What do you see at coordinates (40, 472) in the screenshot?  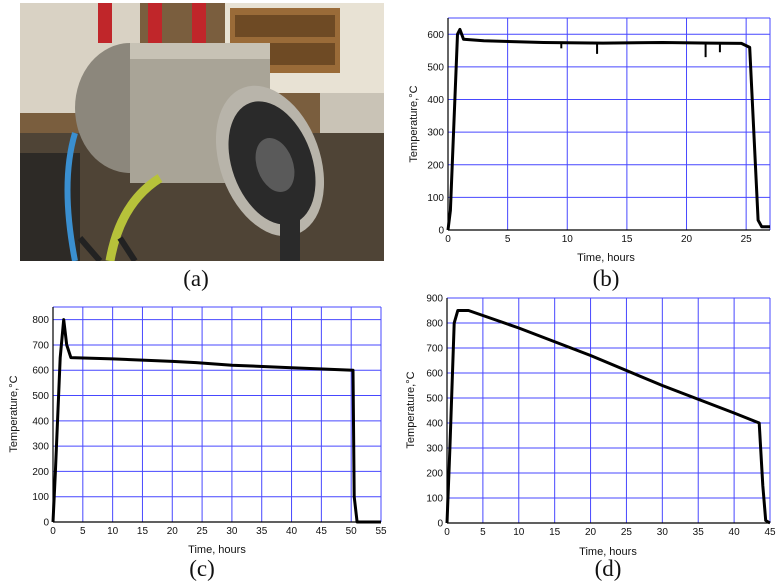 I see `chart-c-y-tick-label: 200` at bounding box center [40, 472].